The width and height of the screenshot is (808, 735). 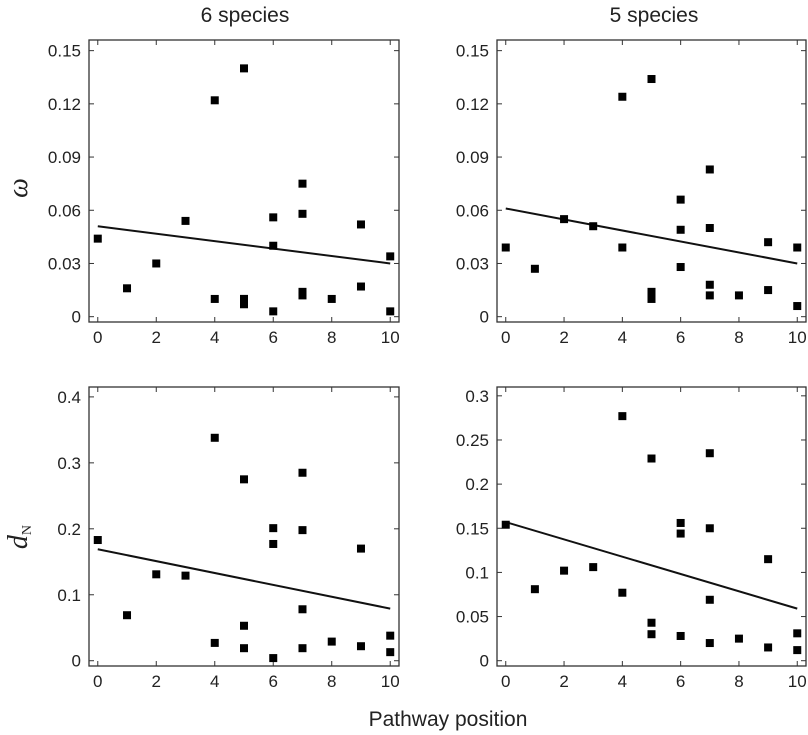 I want to click on x-tick-label: 4, so click(x=622, y=337).